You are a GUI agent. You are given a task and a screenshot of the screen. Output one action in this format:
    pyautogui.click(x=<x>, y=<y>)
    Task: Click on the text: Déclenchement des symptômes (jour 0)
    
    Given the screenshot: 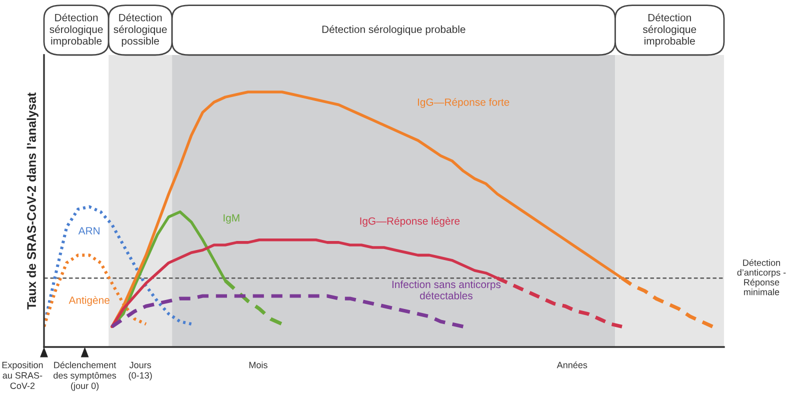 What is the action you would take?
    pyautogui.click(x=85, y=376)
    